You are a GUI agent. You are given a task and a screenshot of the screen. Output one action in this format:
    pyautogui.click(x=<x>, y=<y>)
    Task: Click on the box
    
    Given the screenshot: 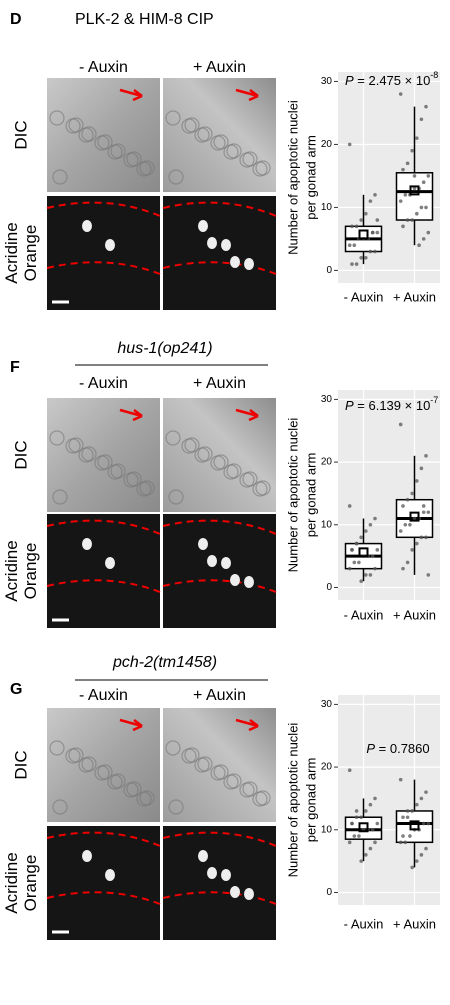 What is the action you would take?
    pyautogui.click(x=414, y=827)
    